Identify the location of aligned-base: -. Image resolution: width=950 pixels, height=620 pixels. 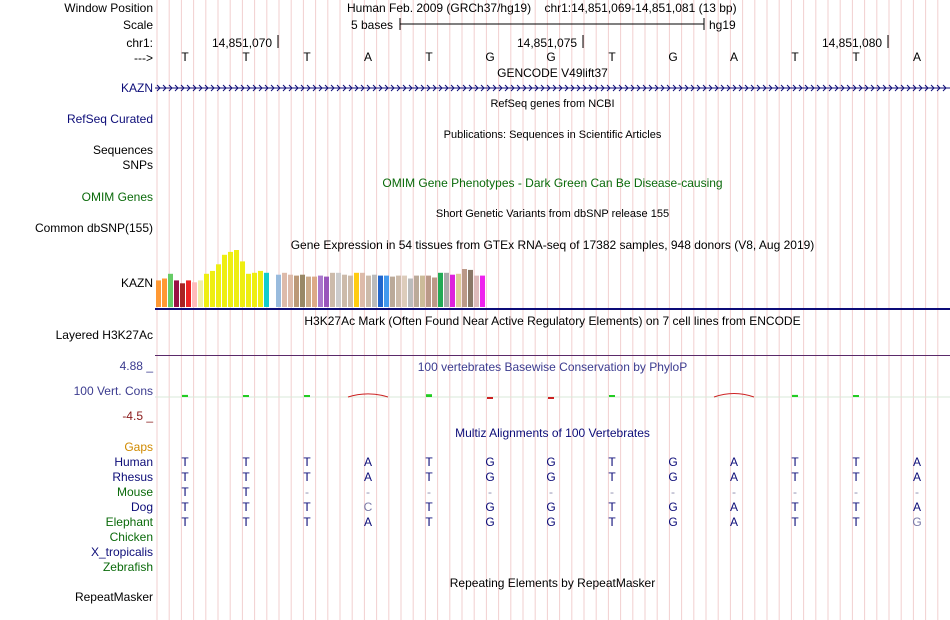
(307, 492).